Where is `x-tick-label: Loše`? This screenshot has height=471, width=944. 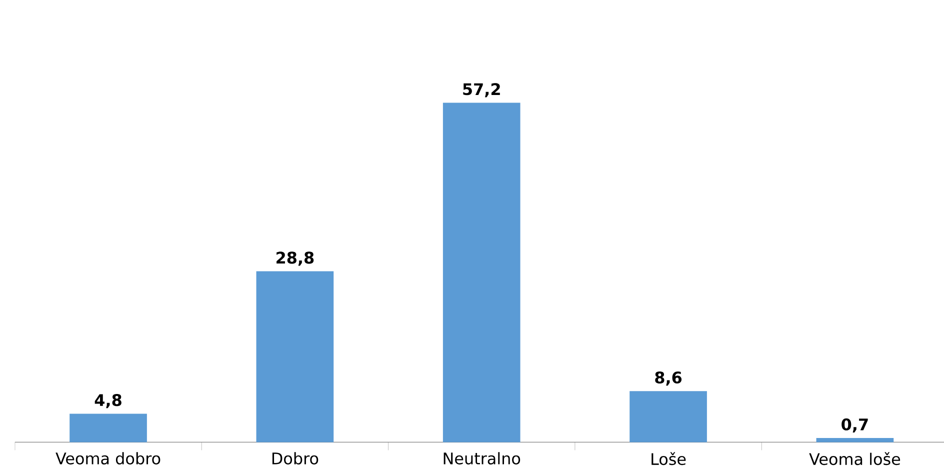
x-tick-label: Loše is located at coordinates (669, 459).